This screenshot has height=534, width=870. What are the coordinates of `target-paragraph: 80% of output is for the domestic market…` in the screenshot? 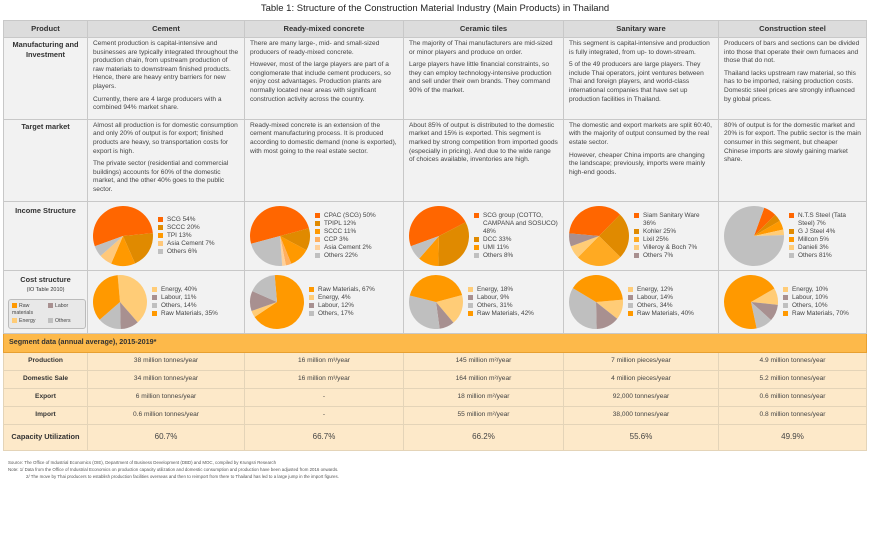 It's located at (792, 142).